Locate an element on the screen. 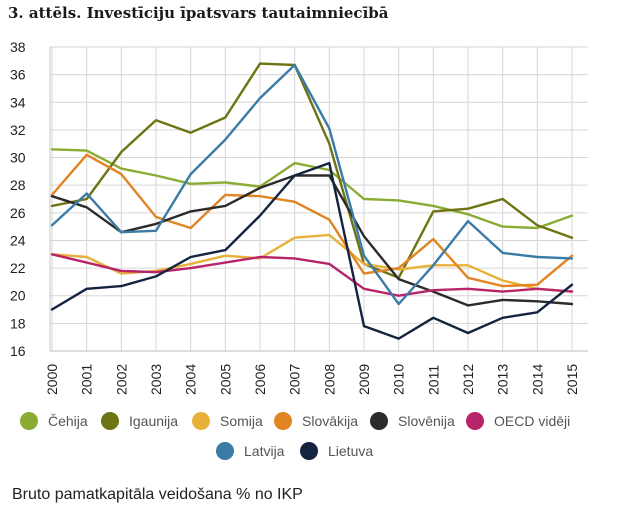  y-tick-label: 30 is located at coordinates (18, 158).